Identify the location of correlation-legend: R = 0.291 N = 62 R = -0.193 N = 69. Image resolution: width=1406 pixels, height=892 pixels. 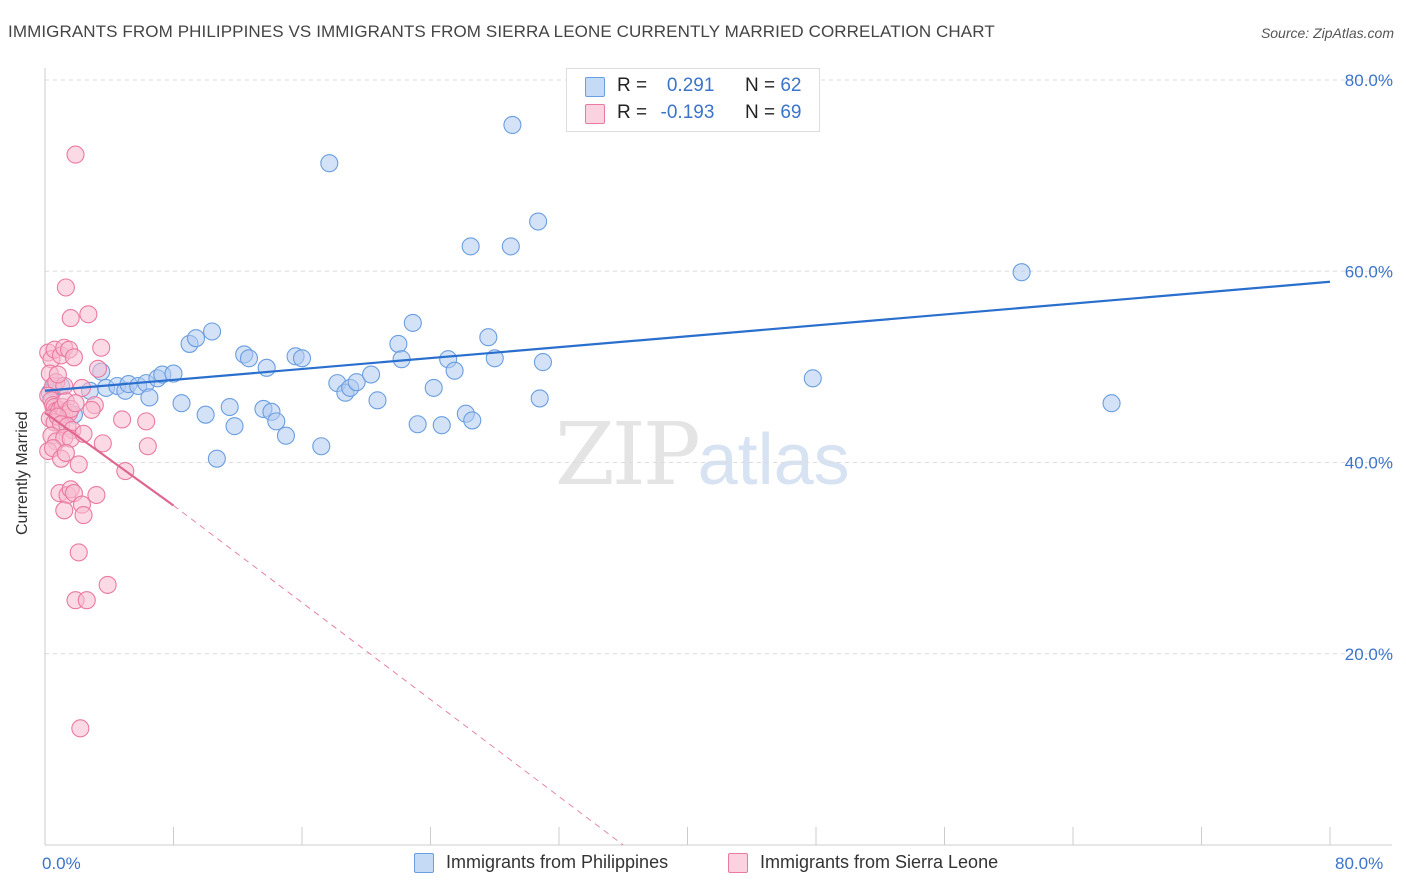
(693, 100).